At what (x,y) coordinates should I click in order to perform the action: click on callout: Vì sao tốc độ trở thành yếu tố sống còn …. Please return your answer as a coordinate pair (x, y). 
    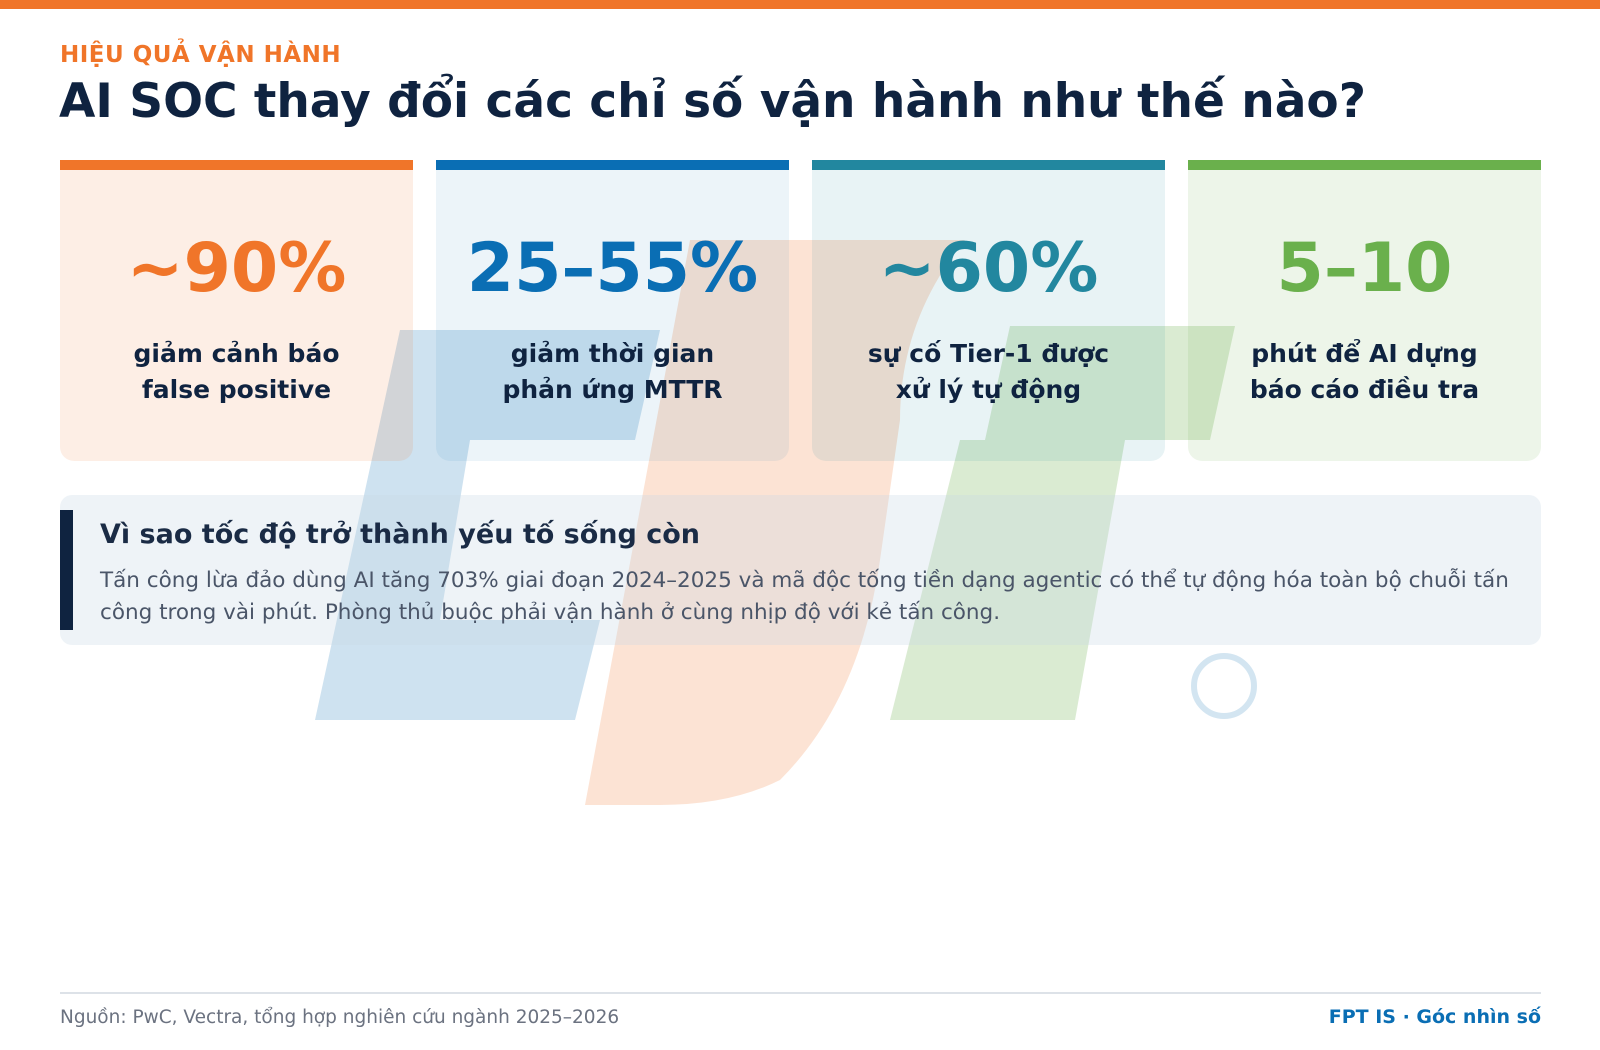
    Looking at the image, I should click on (800, 570).